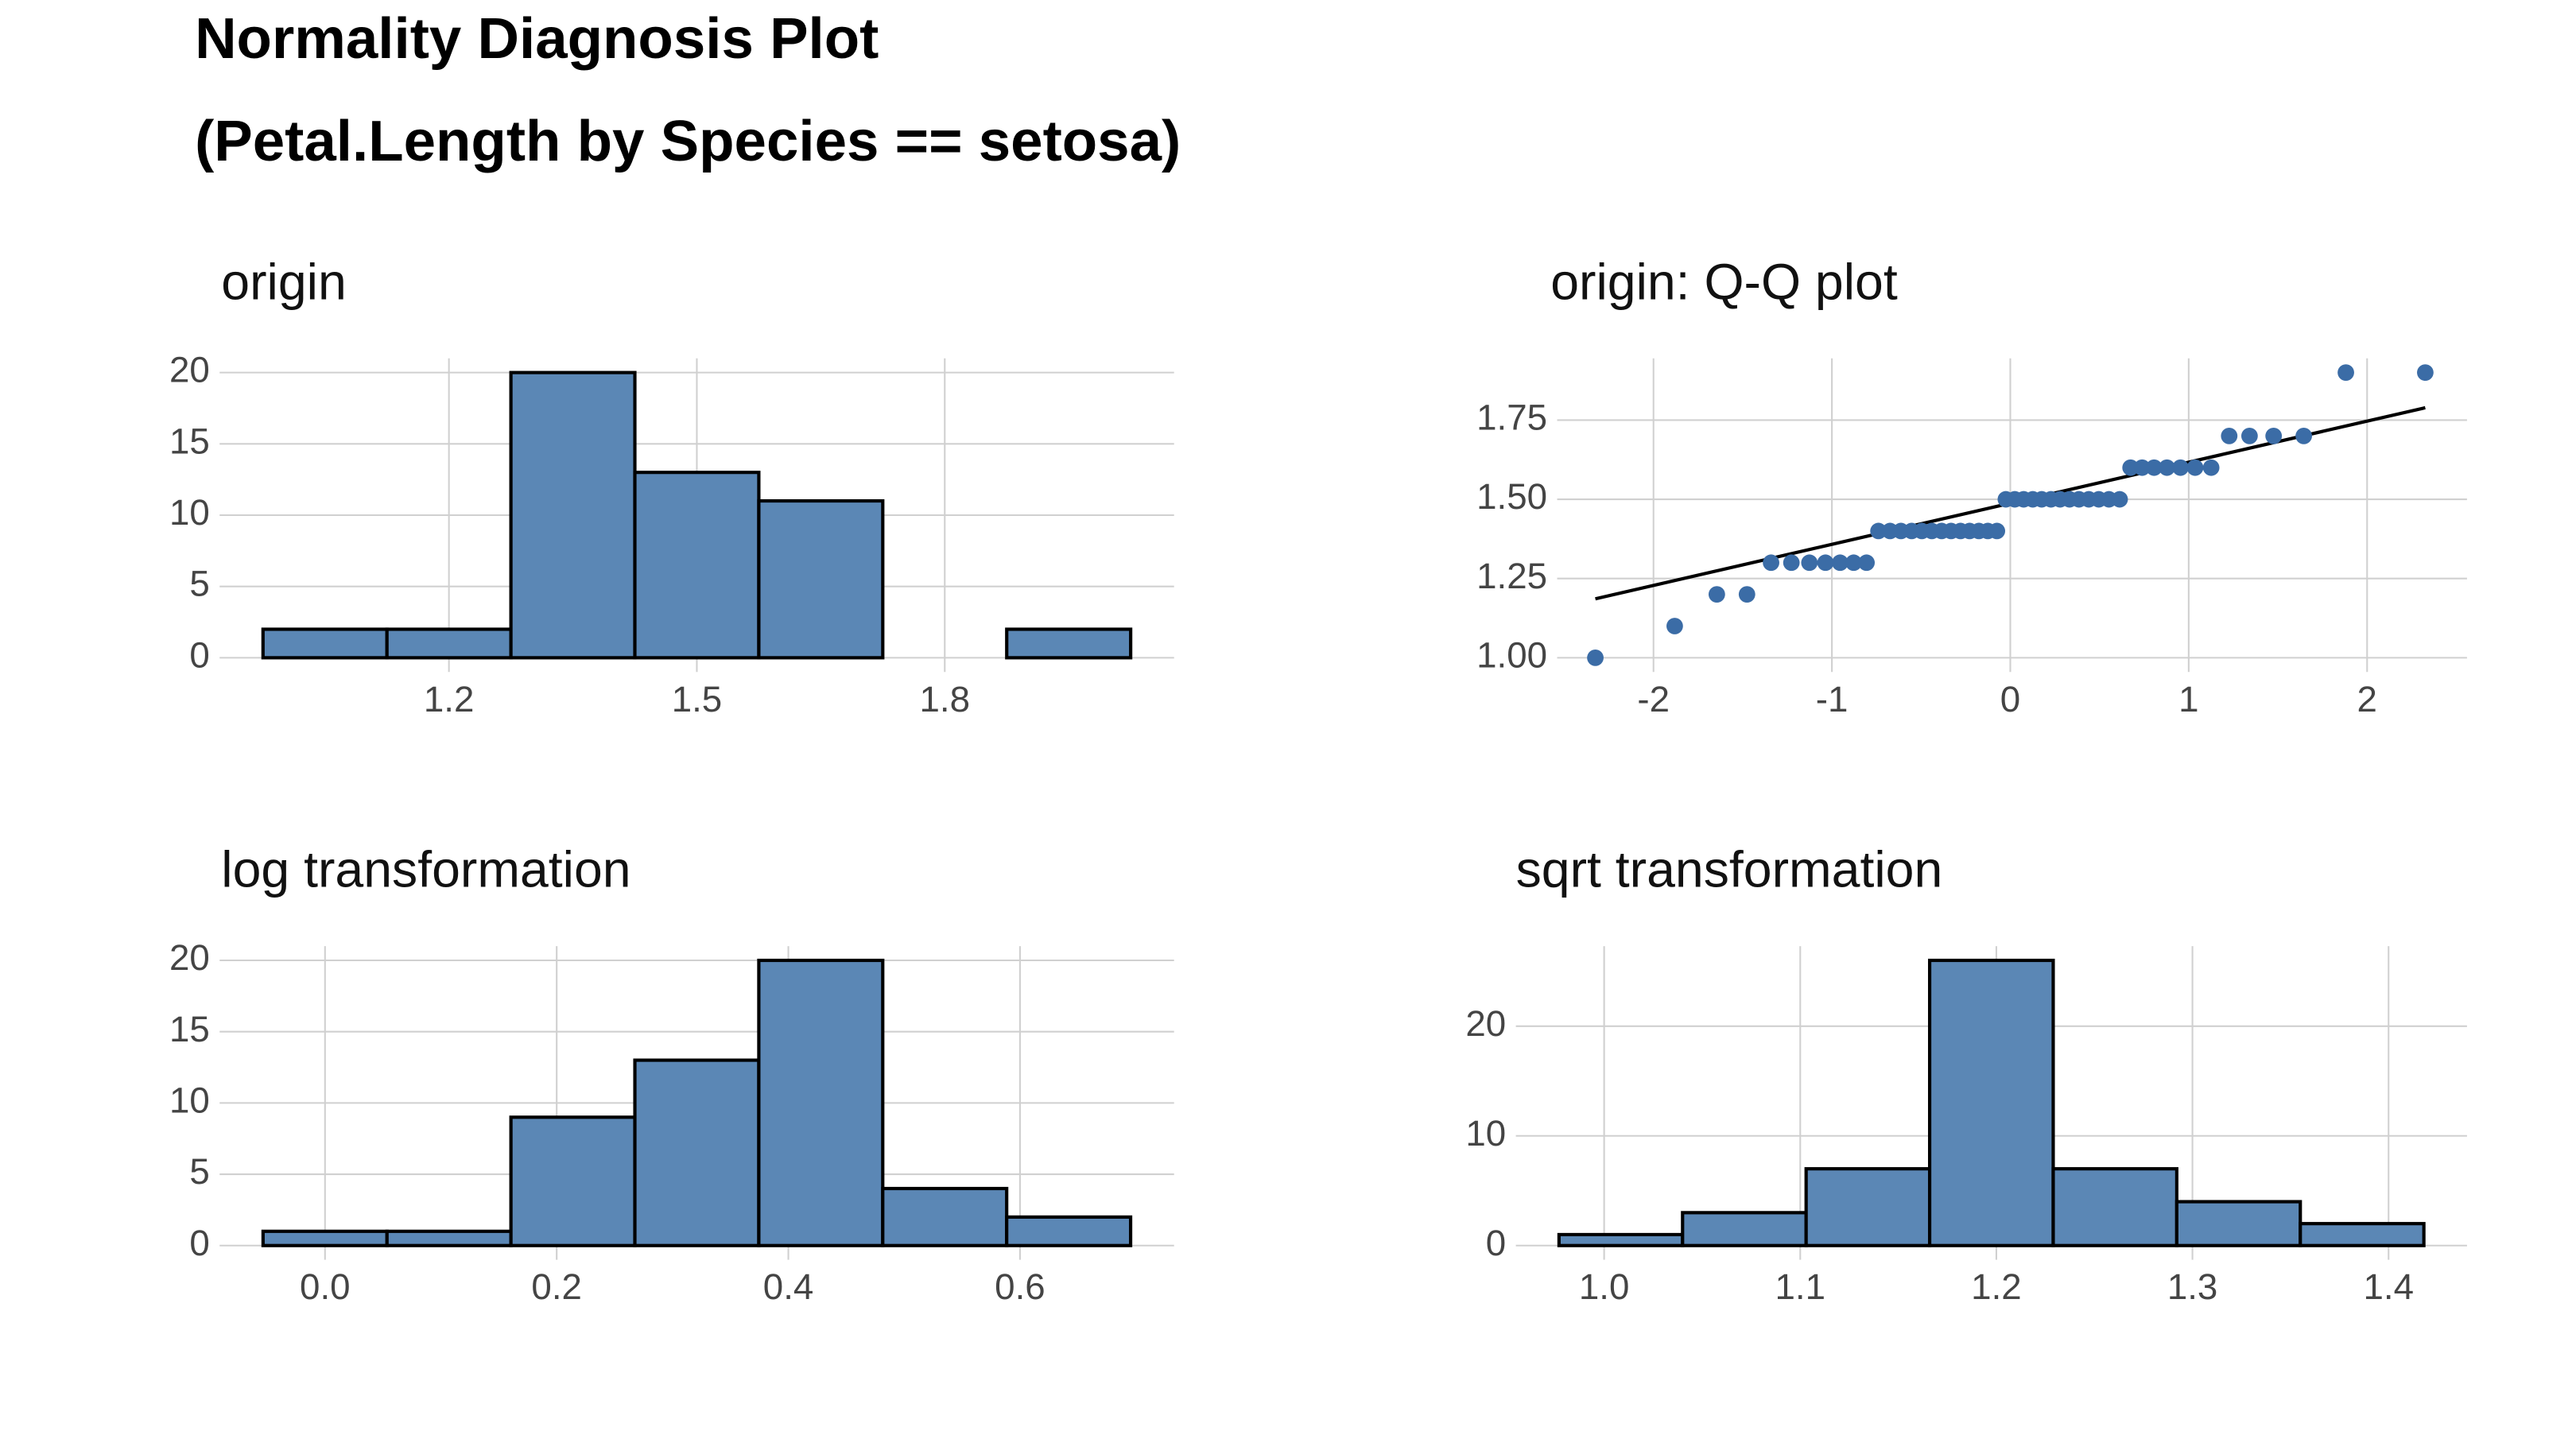 The width and height of the screenshot is (2576, 1431). I want to click on x-tick-label: -1, so click(1833, 699).